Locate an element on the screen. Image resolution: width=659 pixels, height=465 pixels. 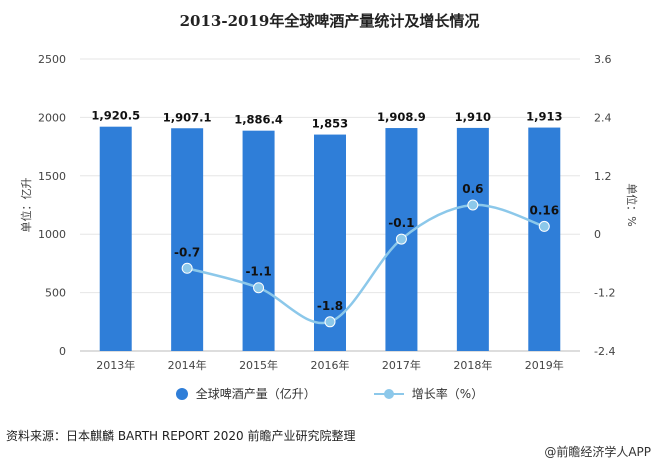
bar-value-label: 1,886.4 is located at coordinates (258, 120).